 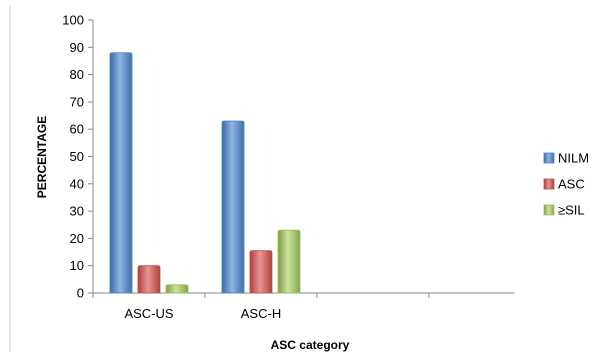 What do you see at coordinates (149, 279) in the screenshot?
I see `bar-asc-asc-us` at bounding box center [149, 279].